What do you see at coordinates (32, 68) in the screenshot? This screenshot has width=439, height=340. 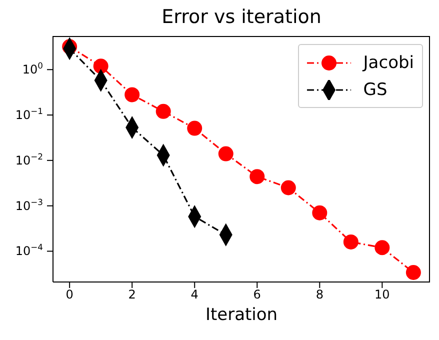 I see `y-tick-label: 10$^{0}$` at bounding box center [32, 68].